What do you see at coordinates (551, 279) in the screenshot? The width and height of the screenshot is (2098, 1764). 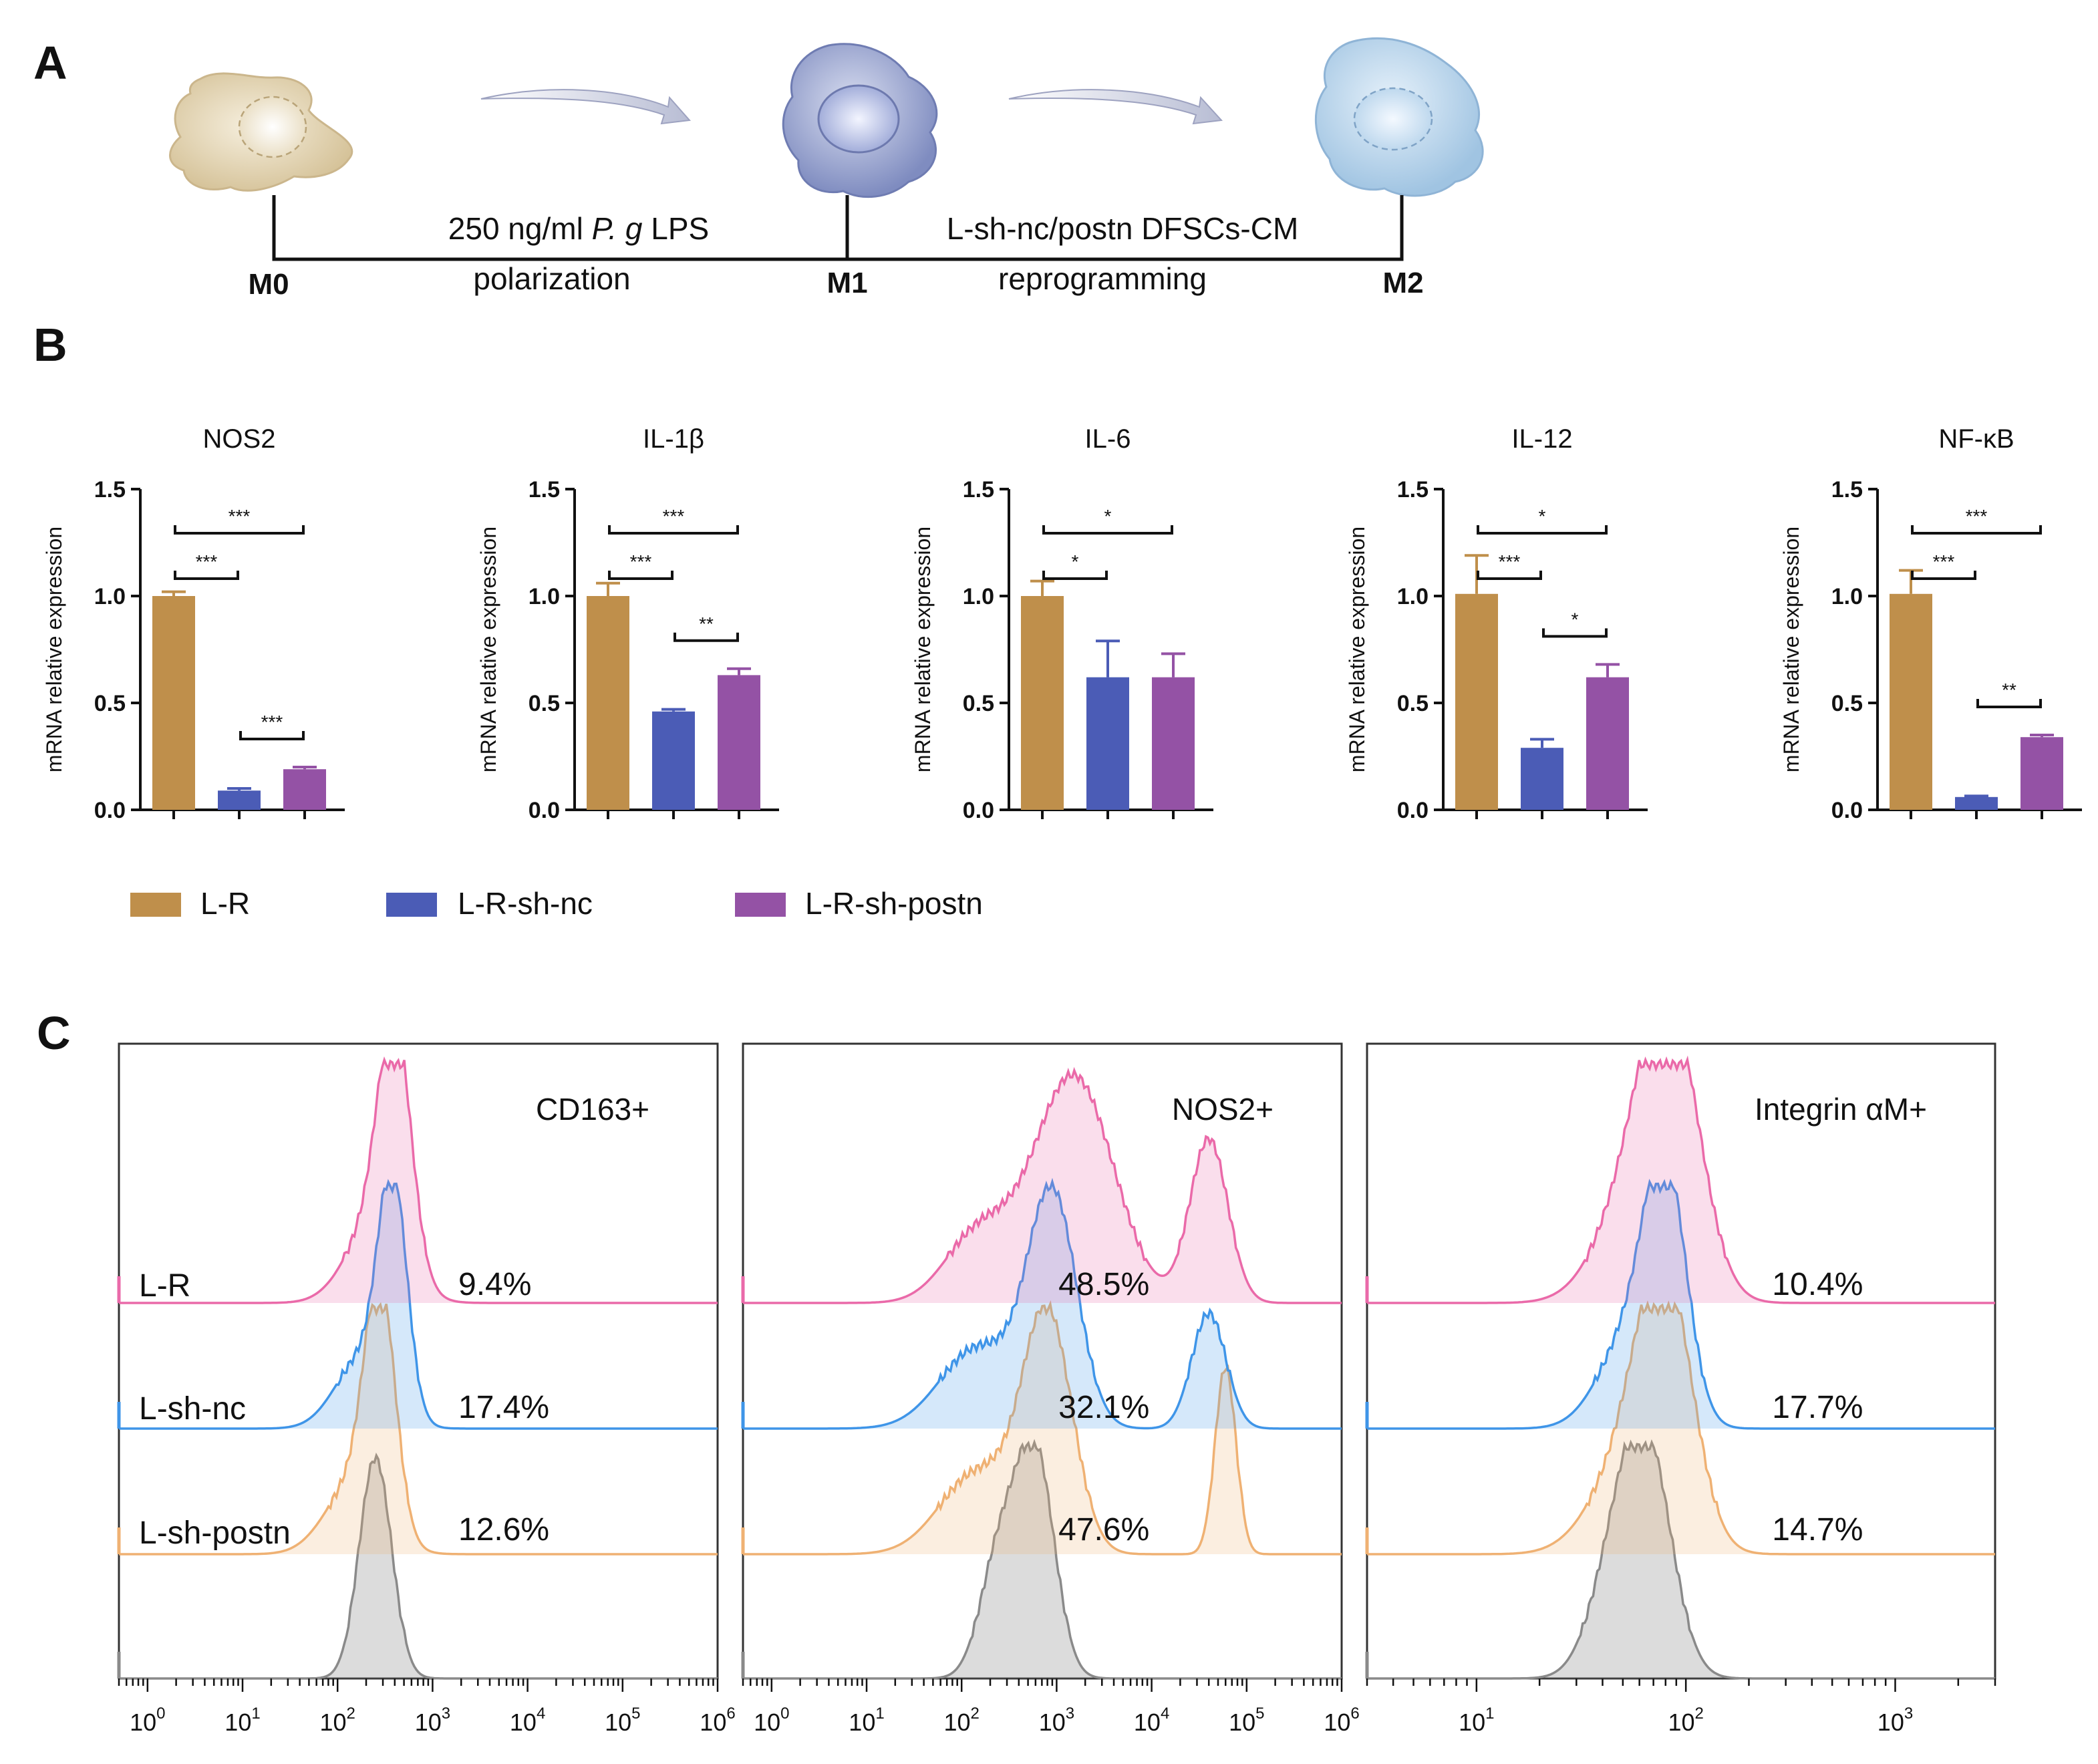 I see `step1-label: polarization` at bounding box center [551, 279].